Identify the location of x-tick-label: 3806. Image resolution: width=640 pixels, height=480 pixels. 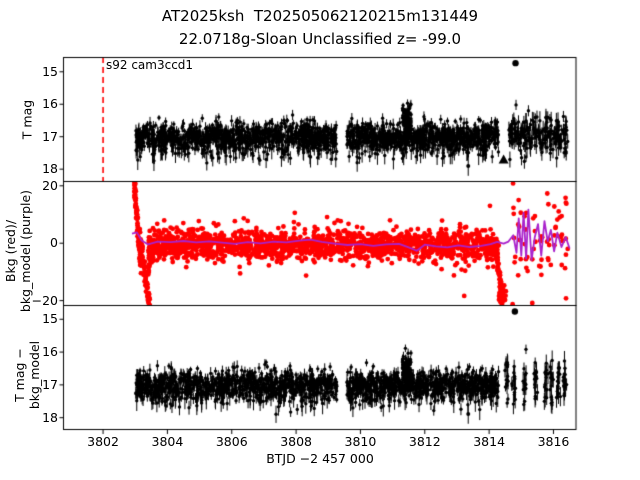
(231, 441).